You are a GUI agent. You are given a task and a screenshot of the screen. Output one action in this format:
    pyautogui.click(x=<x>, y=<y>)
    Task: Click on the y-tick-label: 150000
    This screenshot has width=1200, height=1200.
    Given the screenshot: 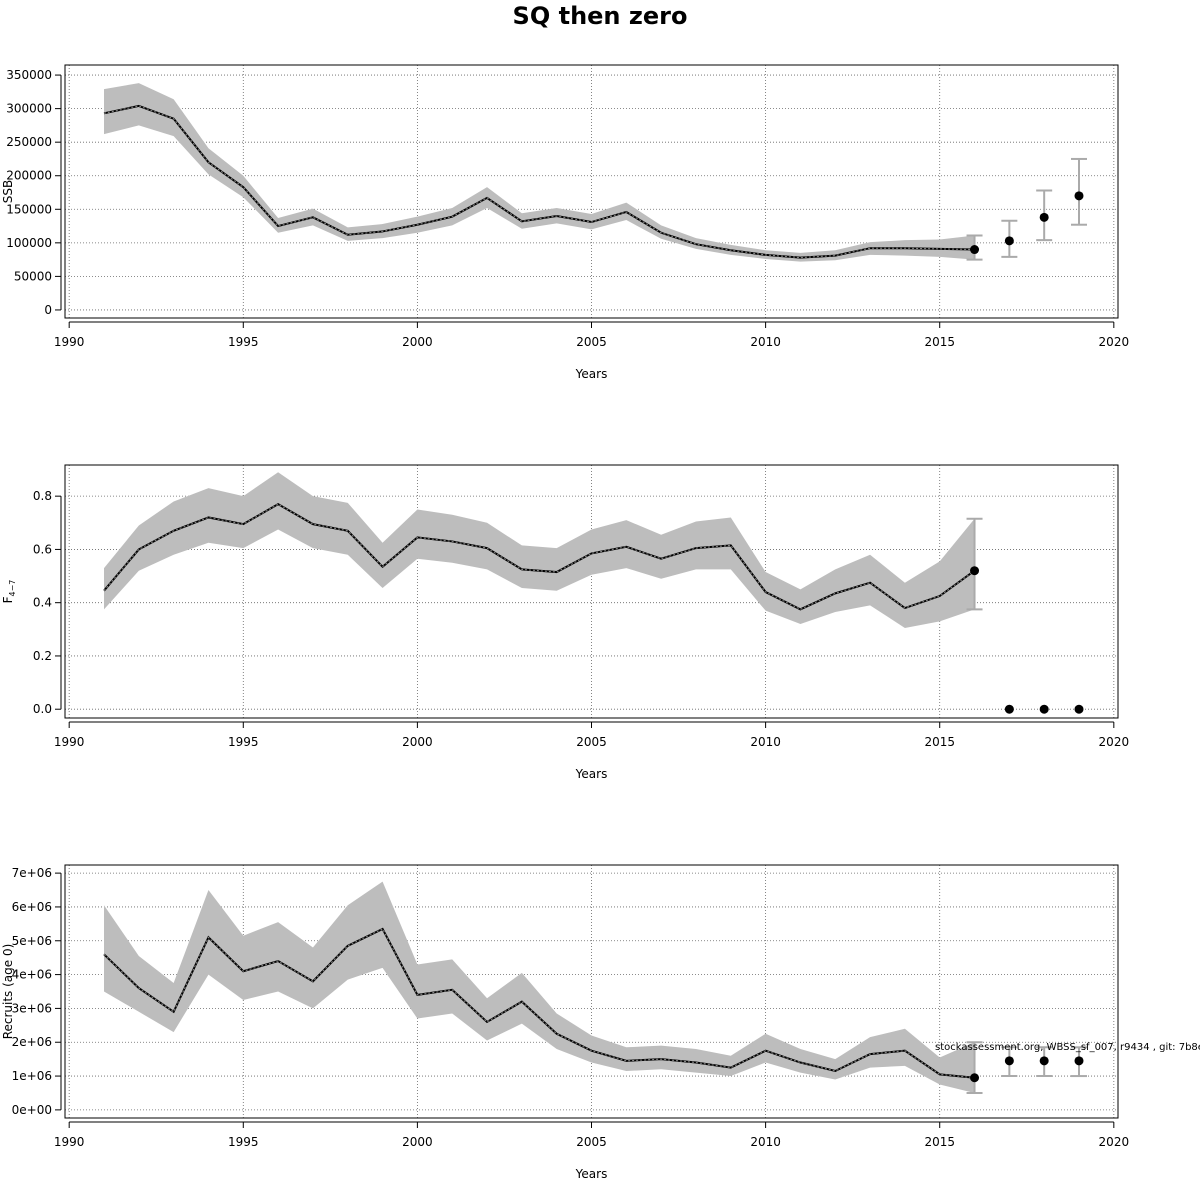 What is the action you would take?
    pyautogui.click(x=29, y=209)
    